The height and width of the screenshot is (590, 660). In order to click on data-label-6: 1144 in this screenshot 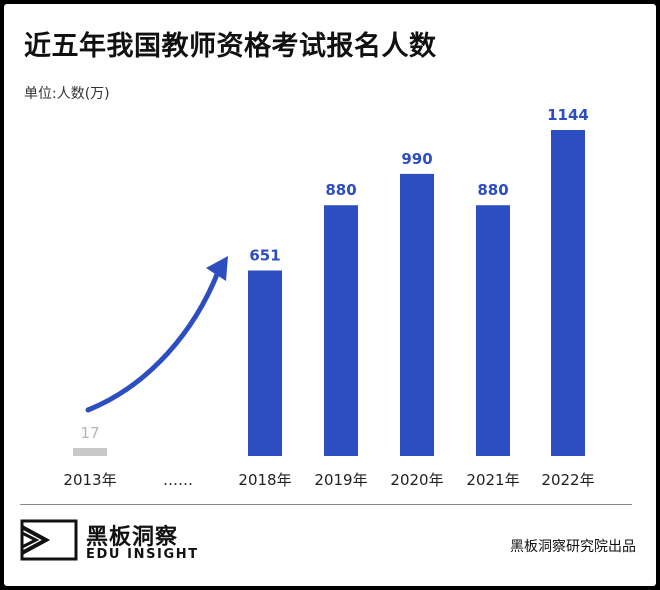, I will do `click(568, 115)`.